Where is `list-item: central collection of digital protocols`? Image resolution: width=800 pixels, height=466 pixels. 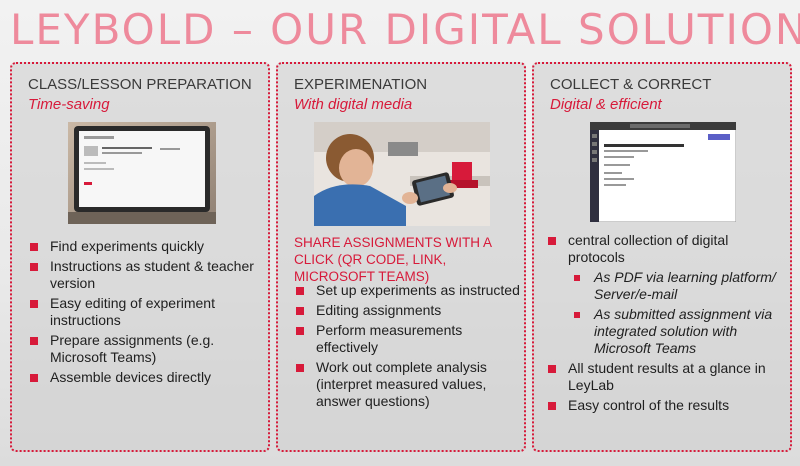
list-item: central collection of digital protocols is located at coordinates (666, 249).